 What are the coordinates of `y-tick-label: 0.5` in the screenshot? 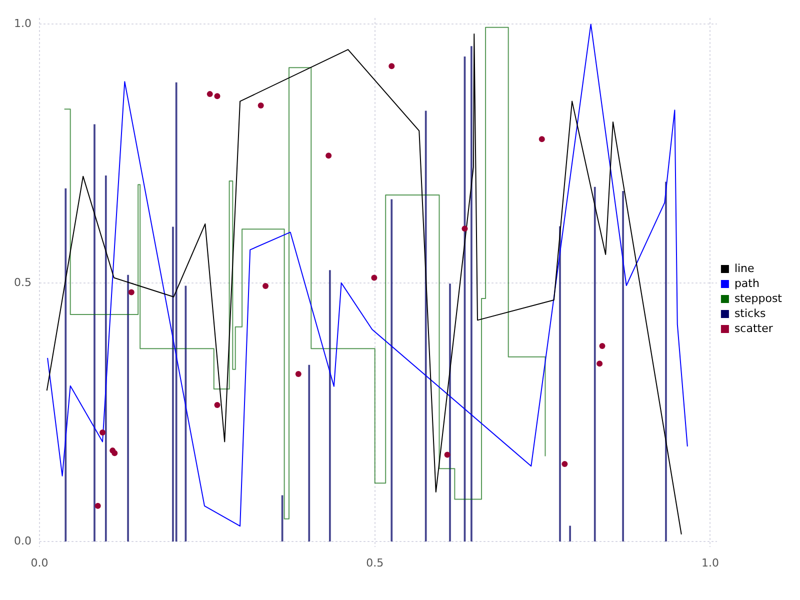 It's located at (23, 282).